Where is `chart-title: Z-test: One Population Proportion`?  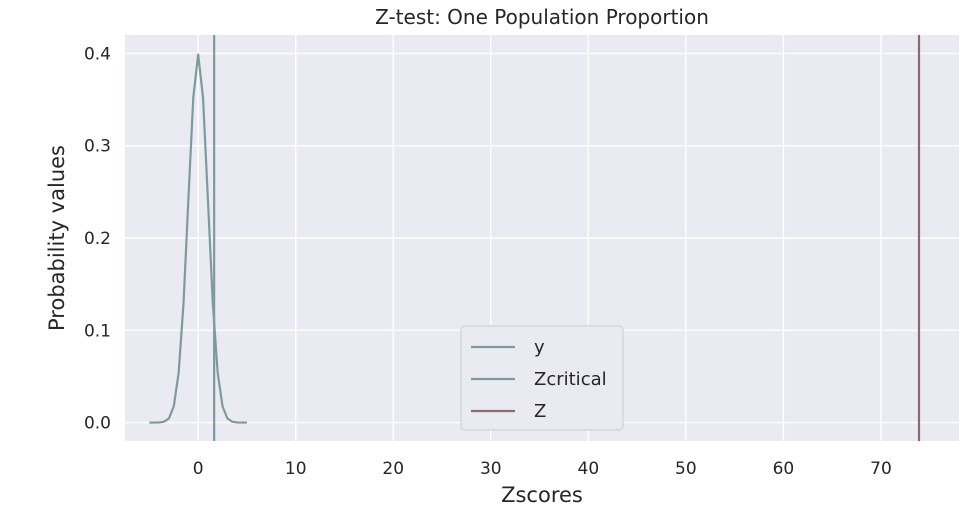 chart-title: Z-test: One Population Proportion is located at coordinates (542, 17).